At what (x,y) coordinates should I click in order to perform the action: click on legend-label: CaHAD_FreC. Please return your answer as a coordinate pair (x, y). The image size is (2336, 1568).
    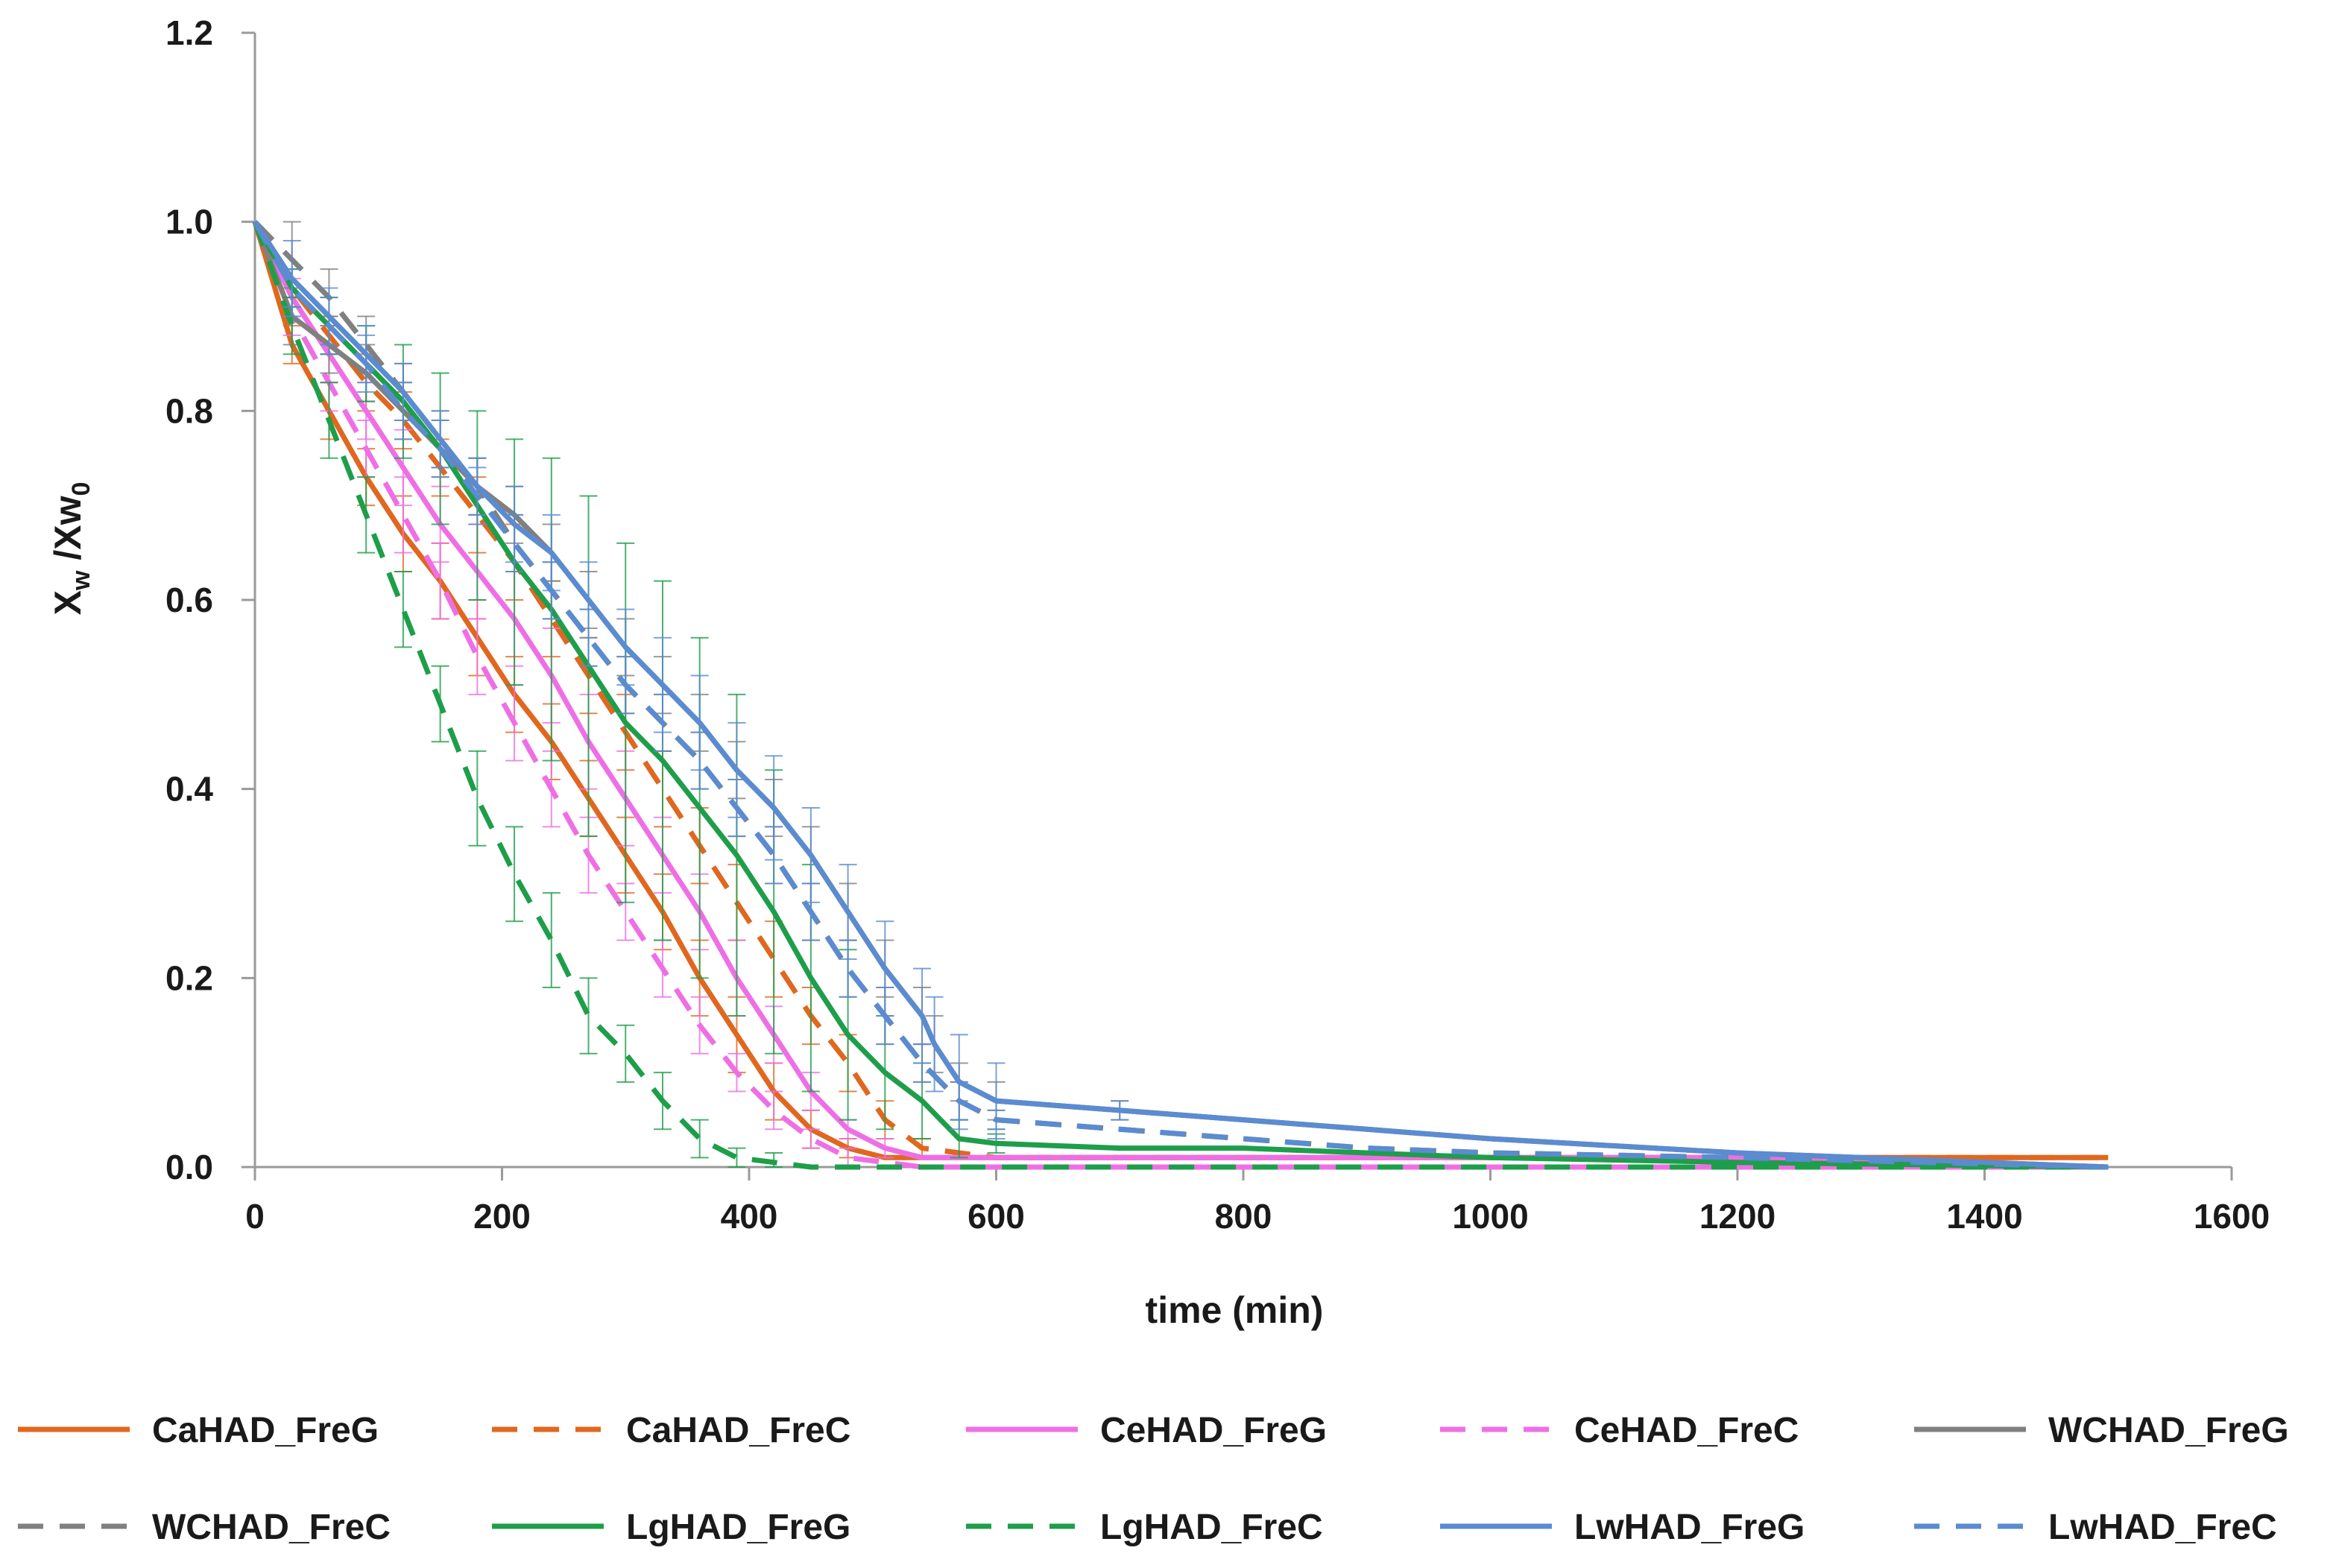
    Looking at the image, I should click on (738, 1430).